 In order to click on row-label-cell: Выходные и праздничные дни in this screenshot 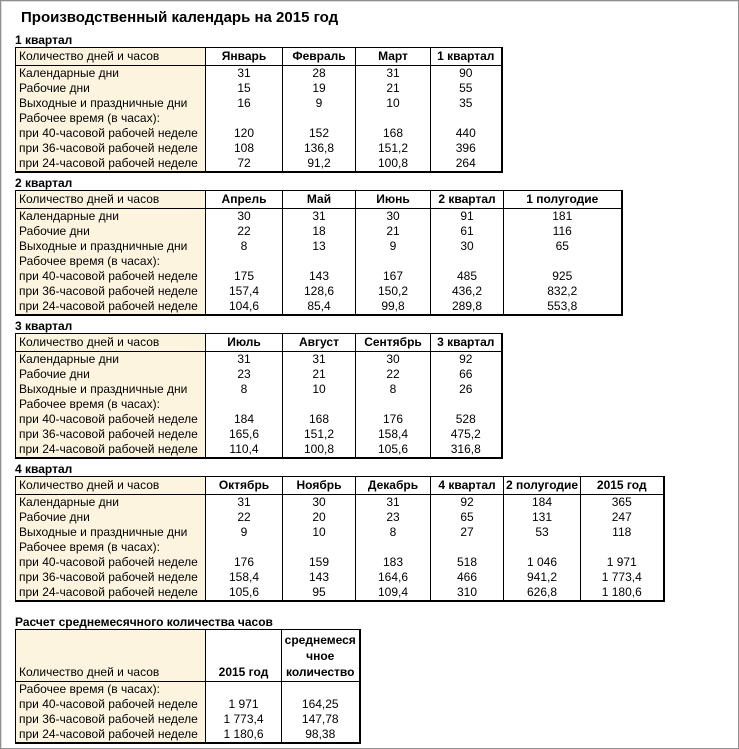, I will do `click(110, 389)`.